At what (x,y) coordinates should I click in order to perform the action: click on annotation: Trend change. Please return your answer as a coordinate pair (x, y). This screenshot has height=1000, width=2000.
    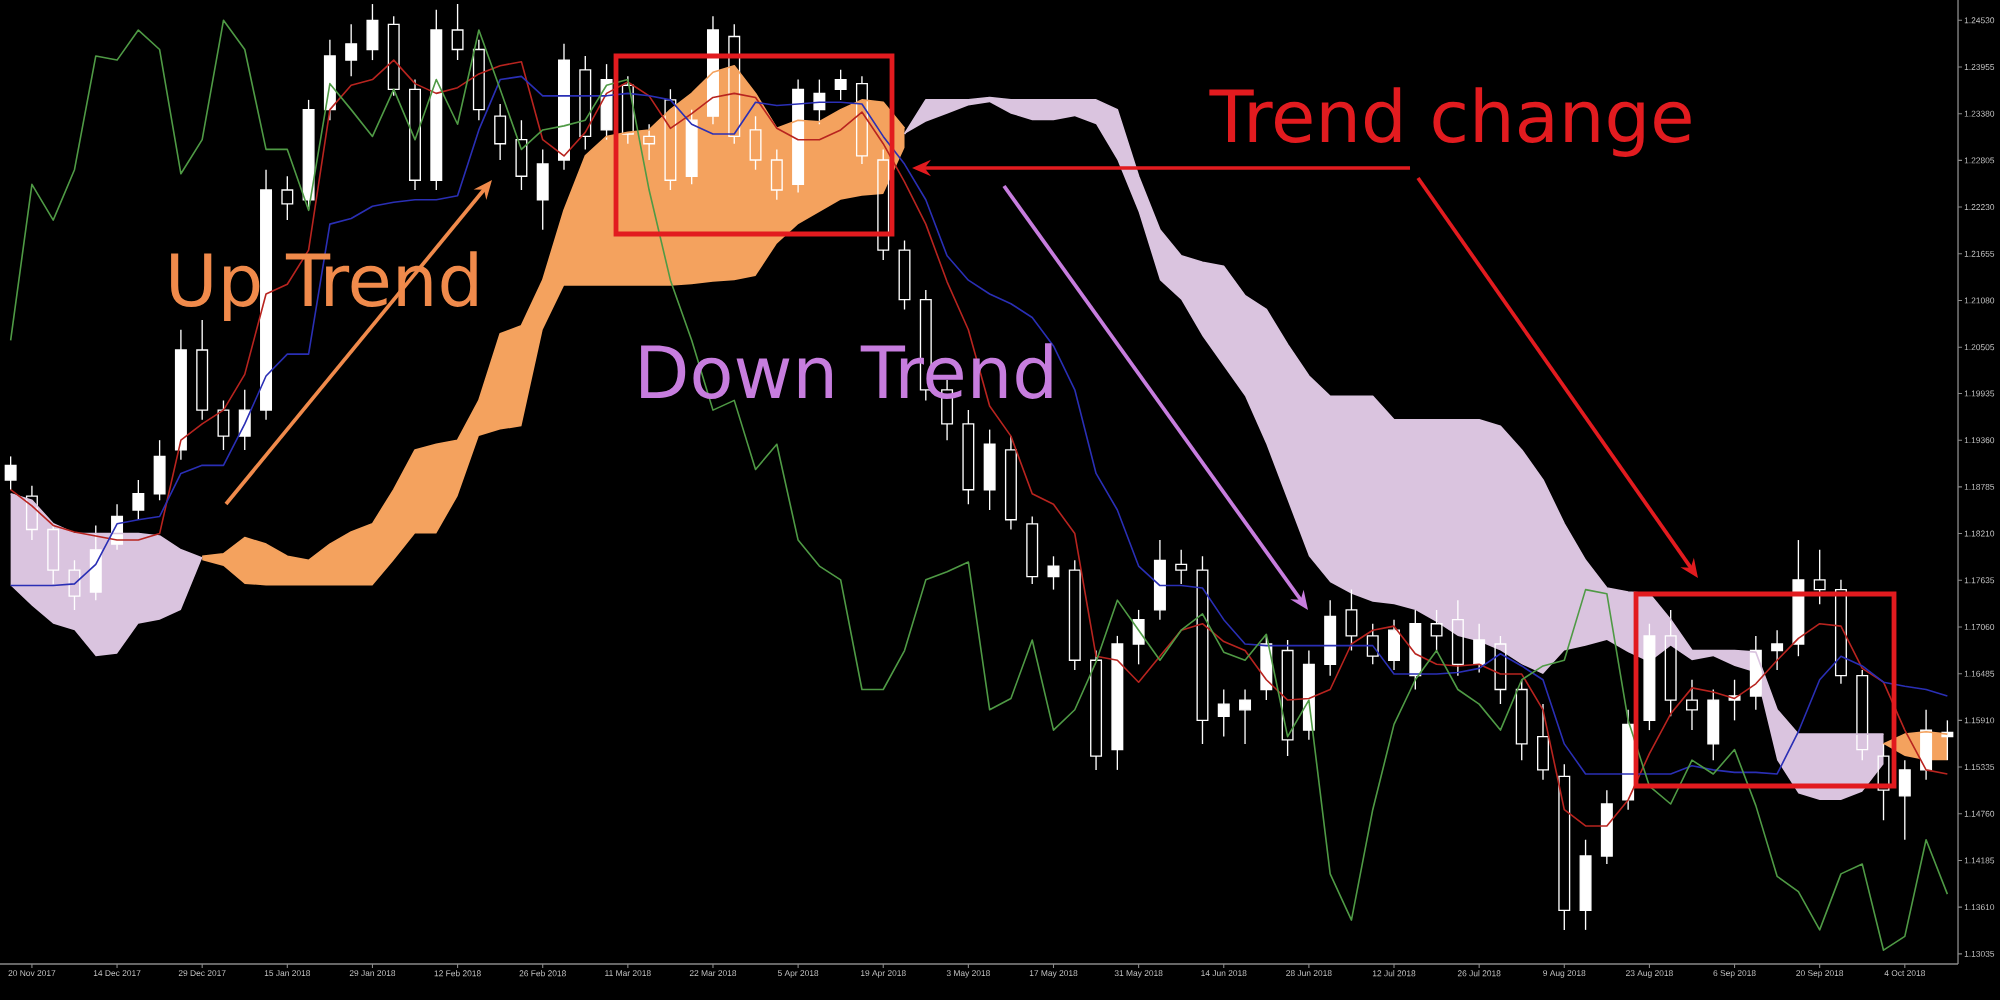
    Looking at the image, I should click on (1450, 122).